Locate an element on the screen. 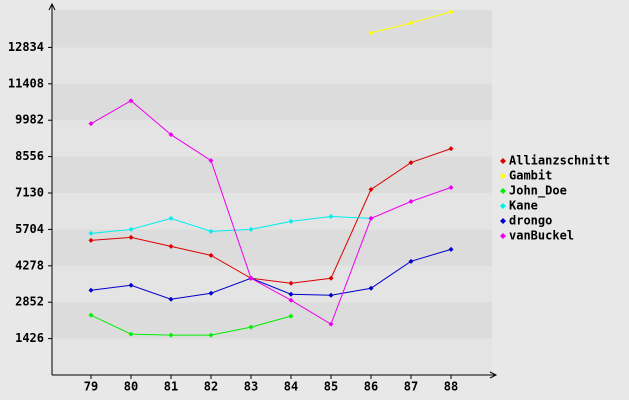 The width and height of the screenshot is (629, 400). x-tick-label: 82 is located at coordinates (211, 387).